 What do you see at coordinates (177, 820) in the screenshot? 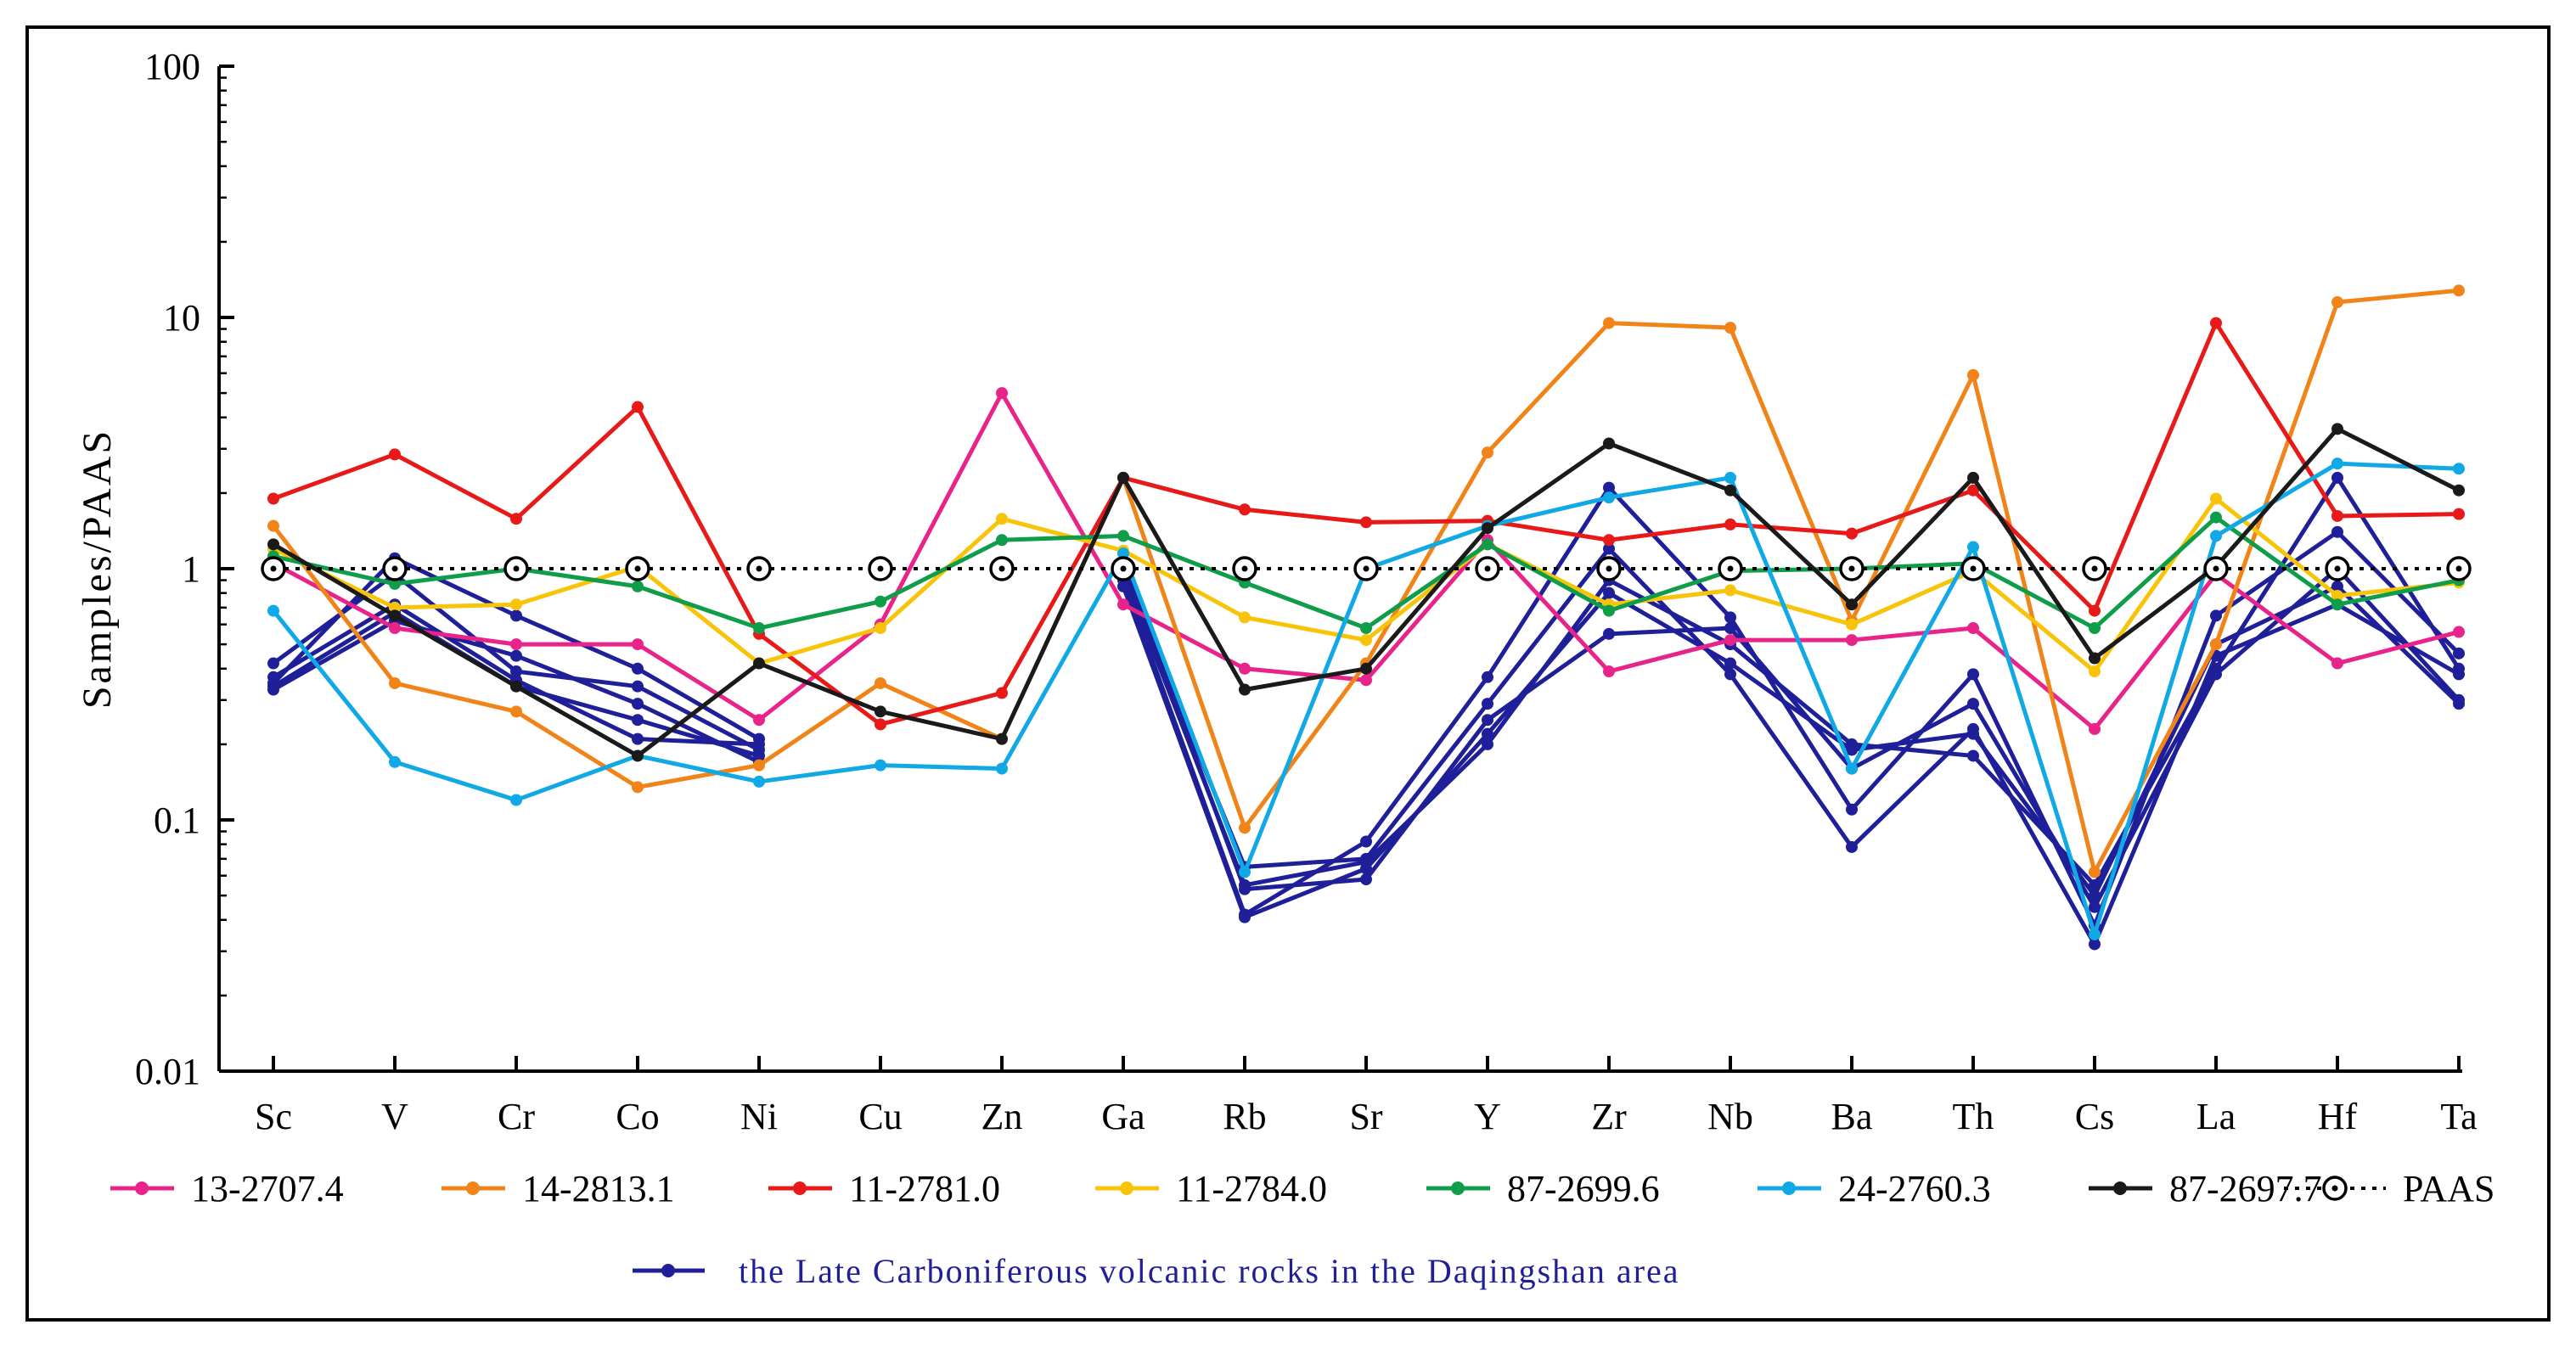
I see `y-tick-label: 0.1` at bounding box center [177, 820].